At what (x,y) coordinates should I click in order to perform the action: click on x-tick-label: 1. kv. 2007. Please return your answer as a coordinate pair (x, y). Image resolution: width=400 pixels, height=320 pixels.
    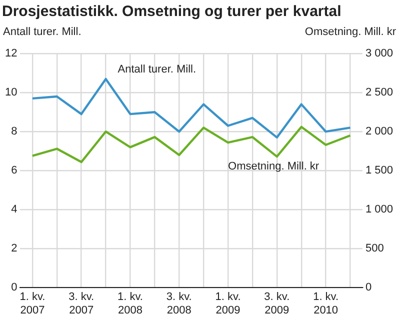
    Looking at the image, I should click on (33, 303).